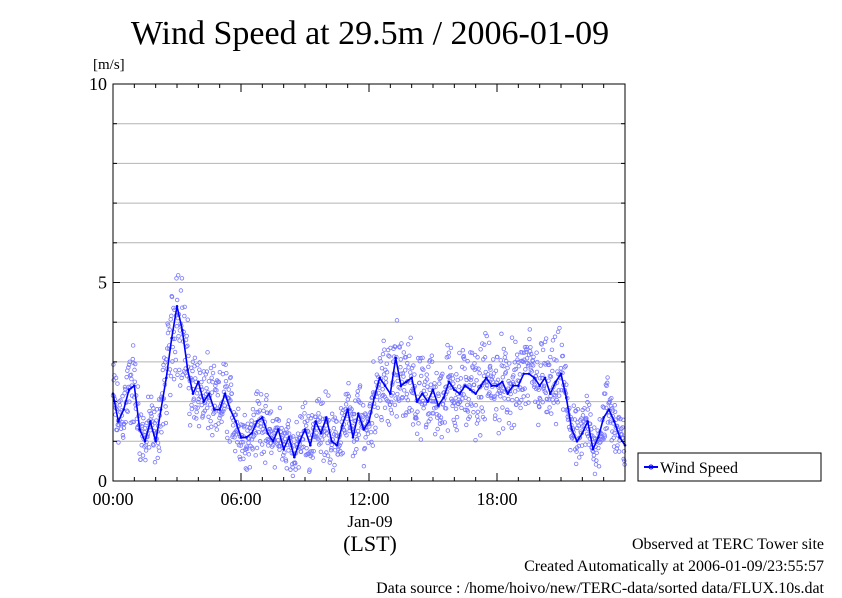  I want to click on legend: Wind Speed, so click(729, 467).